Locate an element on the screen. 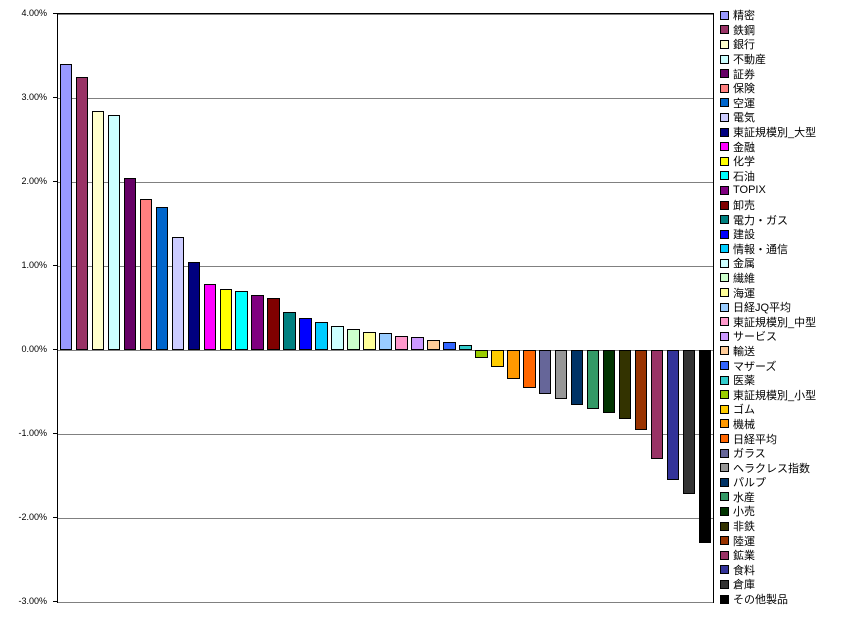 Image resolution: width=849 pixels, height=632 pixels. legend-item: 銀行 is located at coordinates (783, 44).